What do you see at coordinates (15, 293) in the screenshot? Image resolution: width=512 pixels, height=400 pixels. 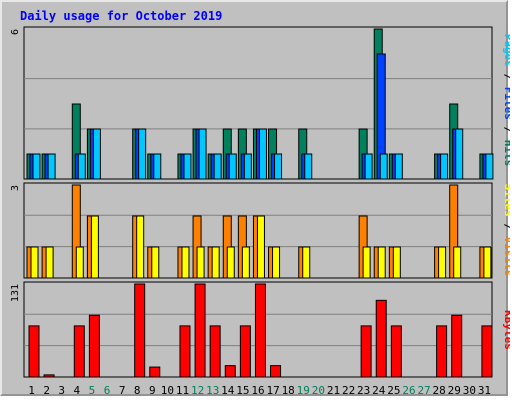 I see `scale-label-kbytes: 131` at bounding box center [15, 293].